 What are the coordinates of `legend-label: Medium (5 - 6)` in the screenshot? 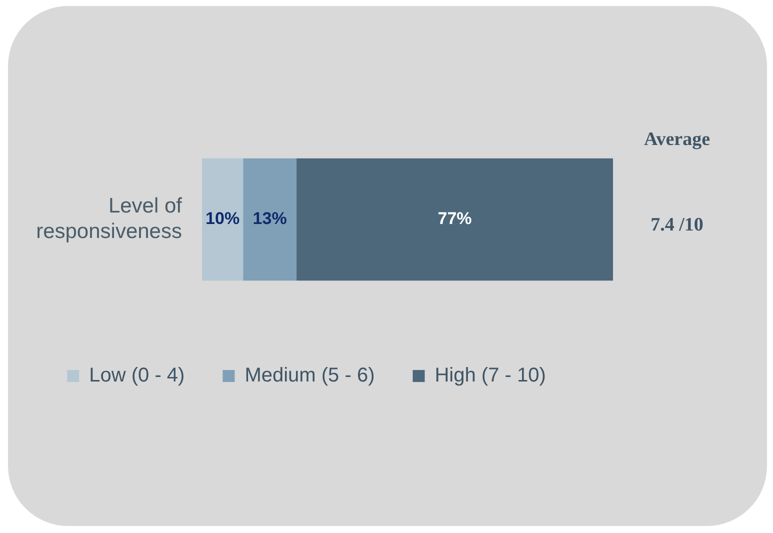 It's located at (309, 375).